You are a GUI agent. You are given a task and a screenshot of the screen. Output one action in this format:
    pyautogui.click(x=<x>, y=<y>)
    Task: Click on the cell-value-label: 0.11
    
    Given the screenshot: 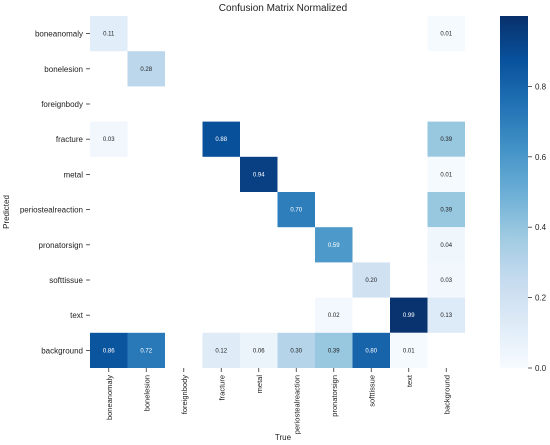 What is the action you would take?
    pyautogui.click(x=109, y=35)
    